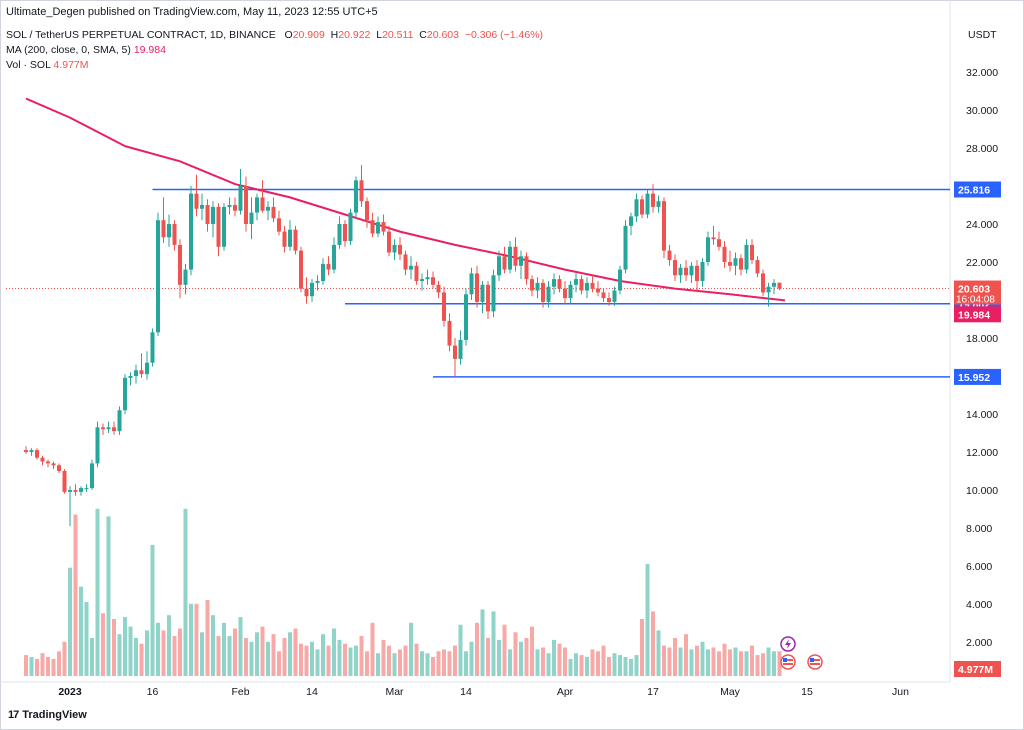 The height and width of the screenshot is (730, 1024). I want to click on ma-label: MA (200, close, 0, SMA, 5), so click(68, 50).